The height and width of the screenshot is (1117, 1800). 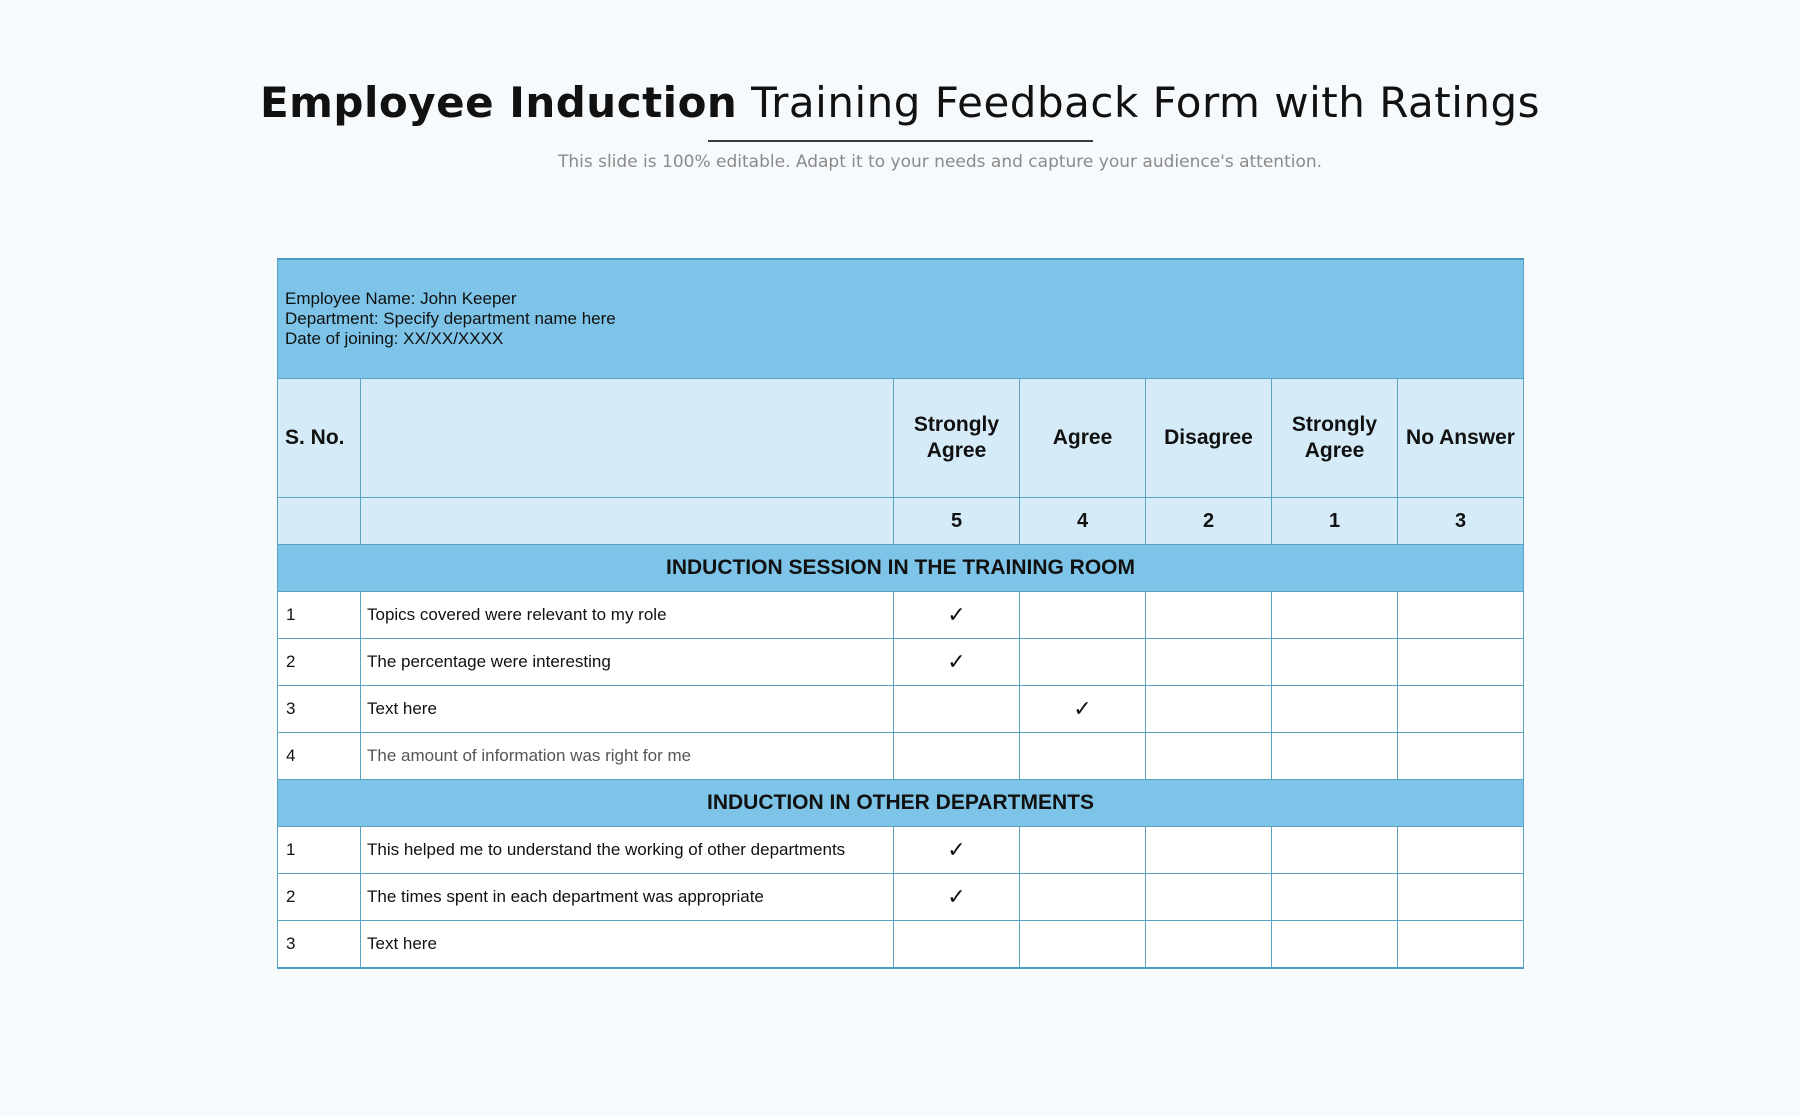 What do you see at coordinates (900, 141) in the screenshot?
I see `title-underline` at bounding box center [900, 141].